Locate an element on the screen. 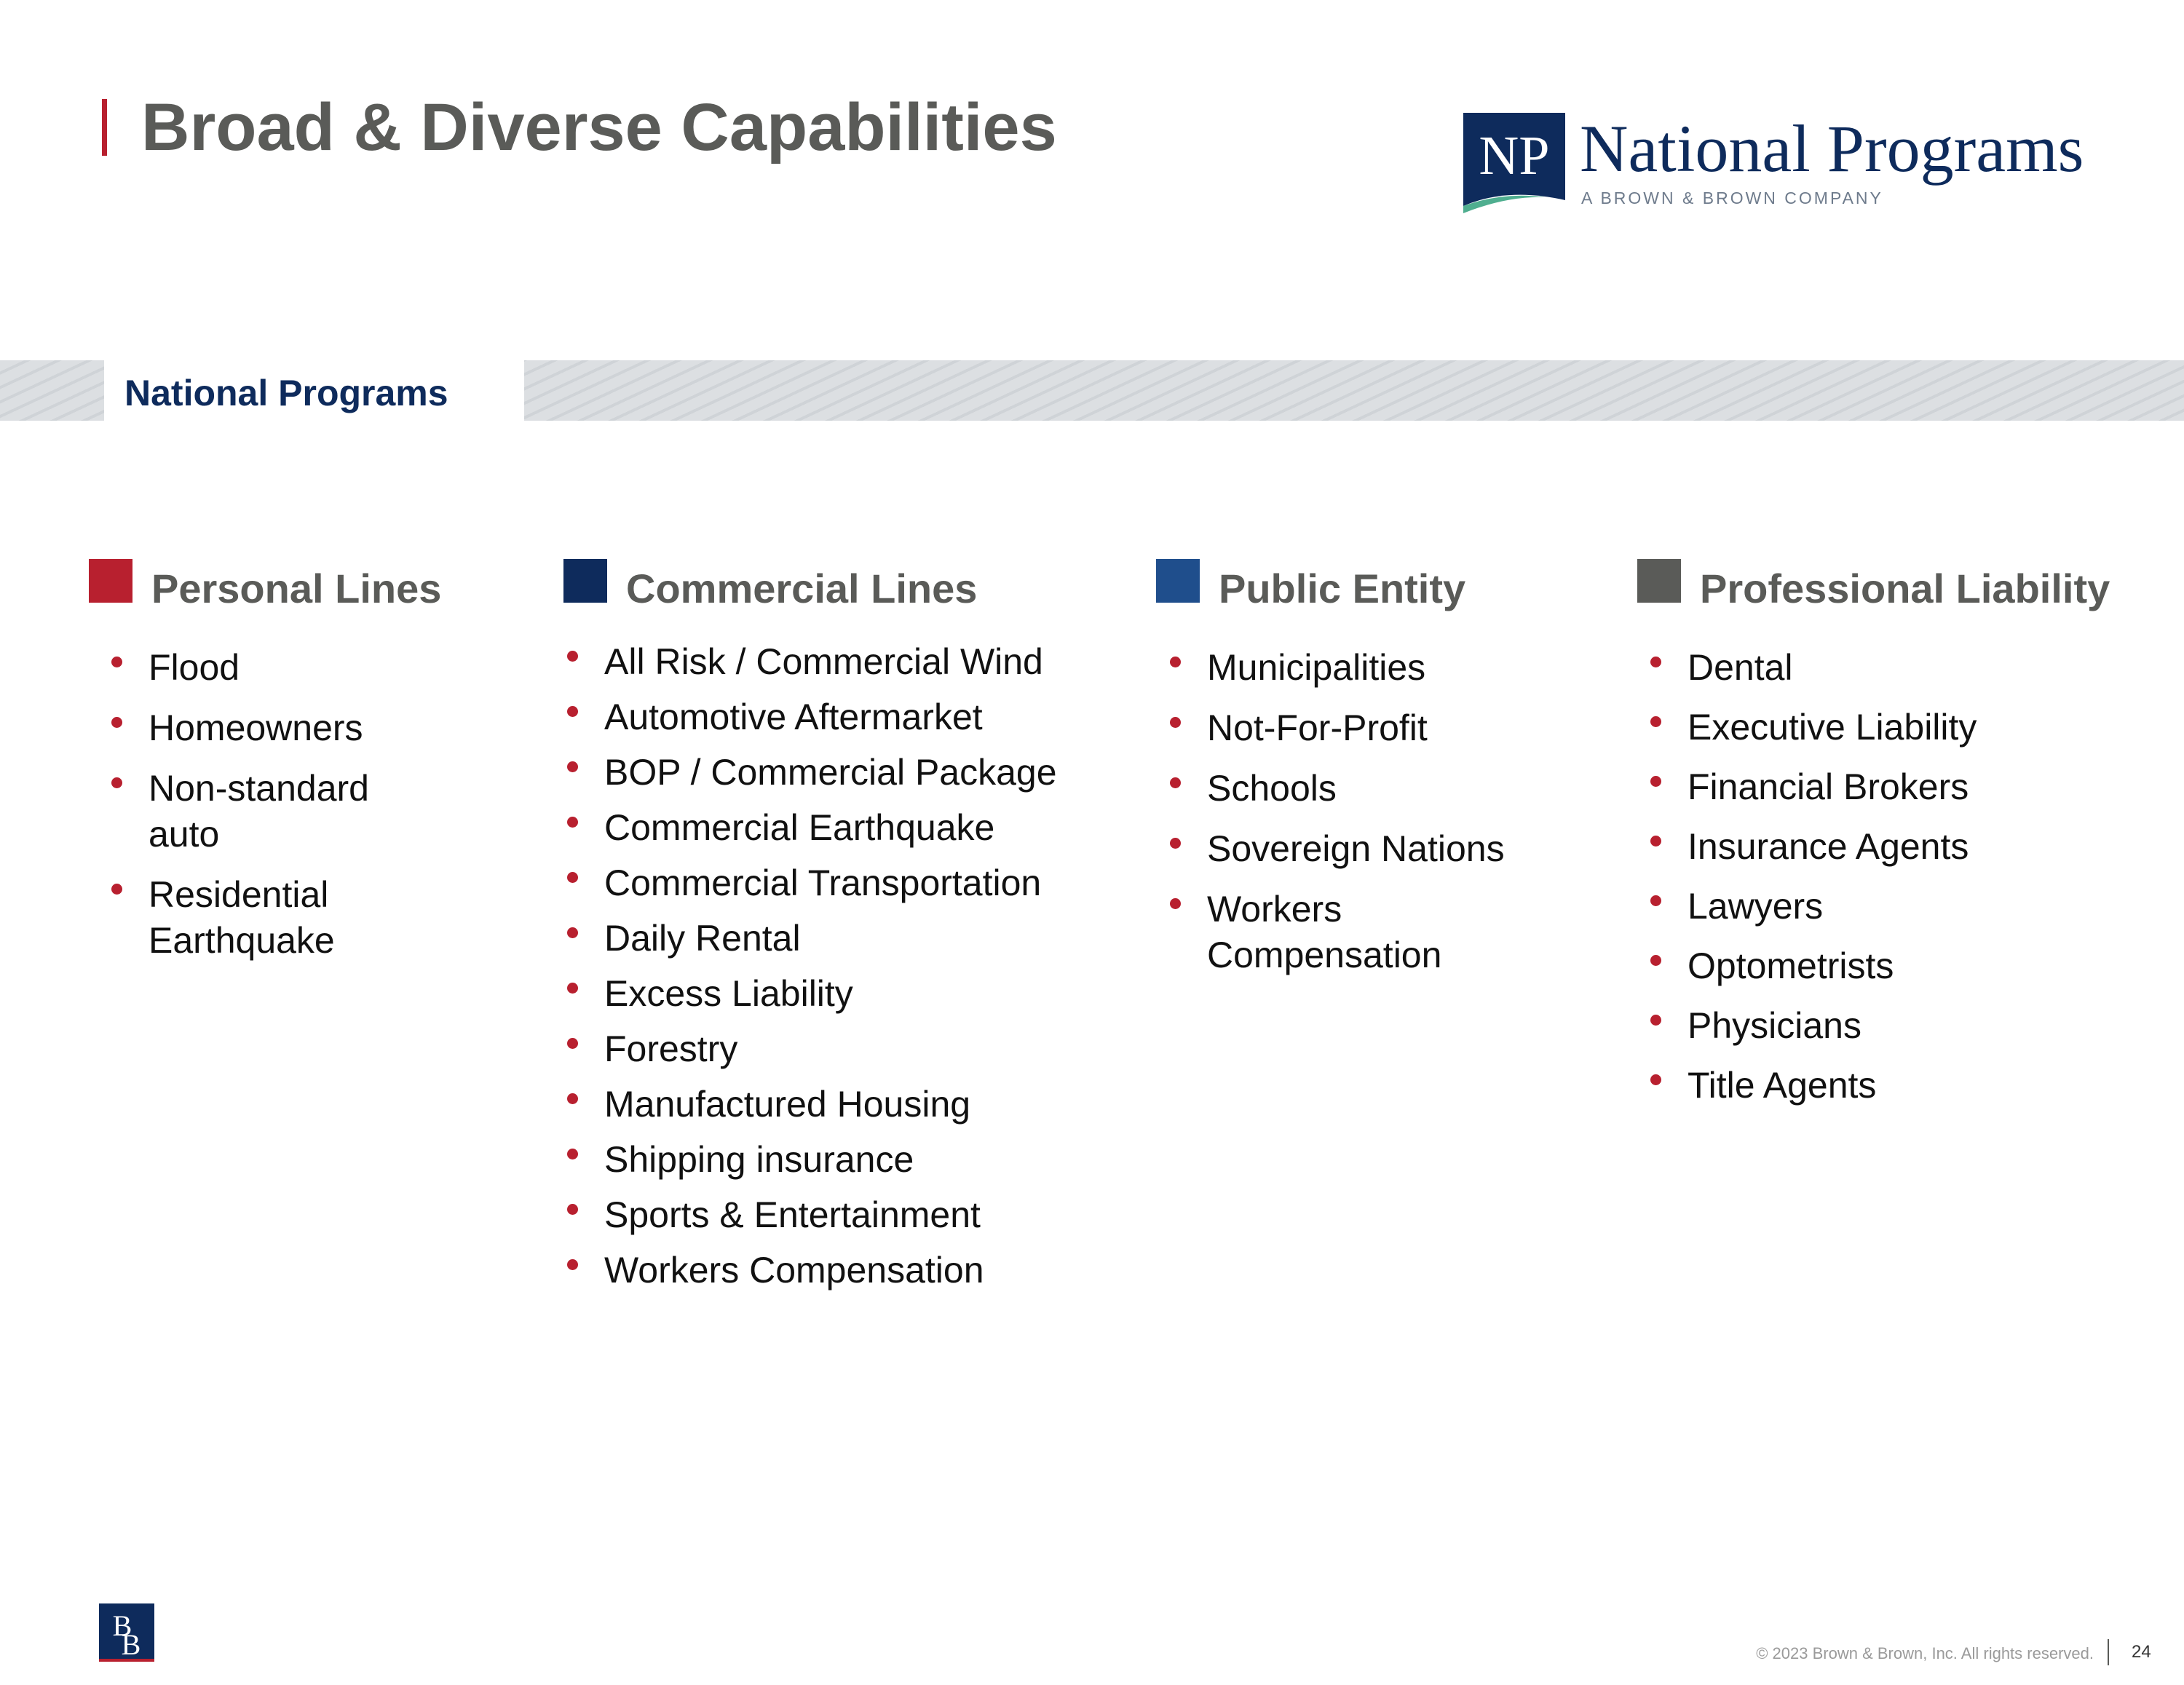 The width and height of the screenshot is (2184, 1685). section-band-label: National Programs is located at coordinates (314, 390).